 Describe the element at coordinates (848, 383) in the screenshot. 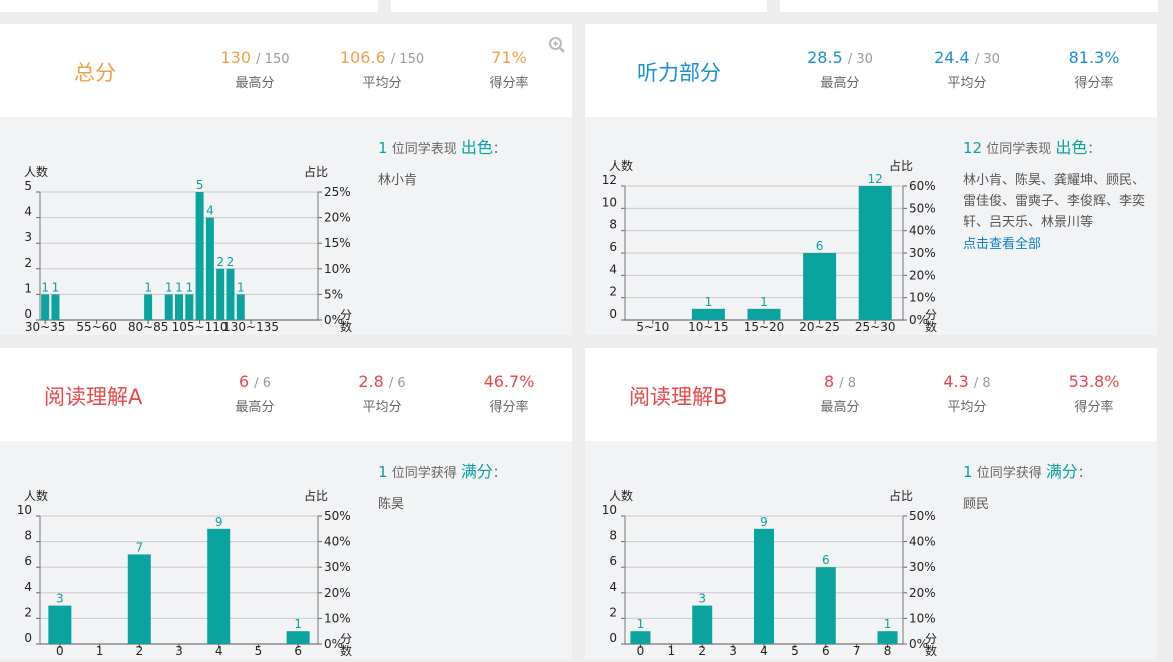

I see `stat-max: / 8` at that location.